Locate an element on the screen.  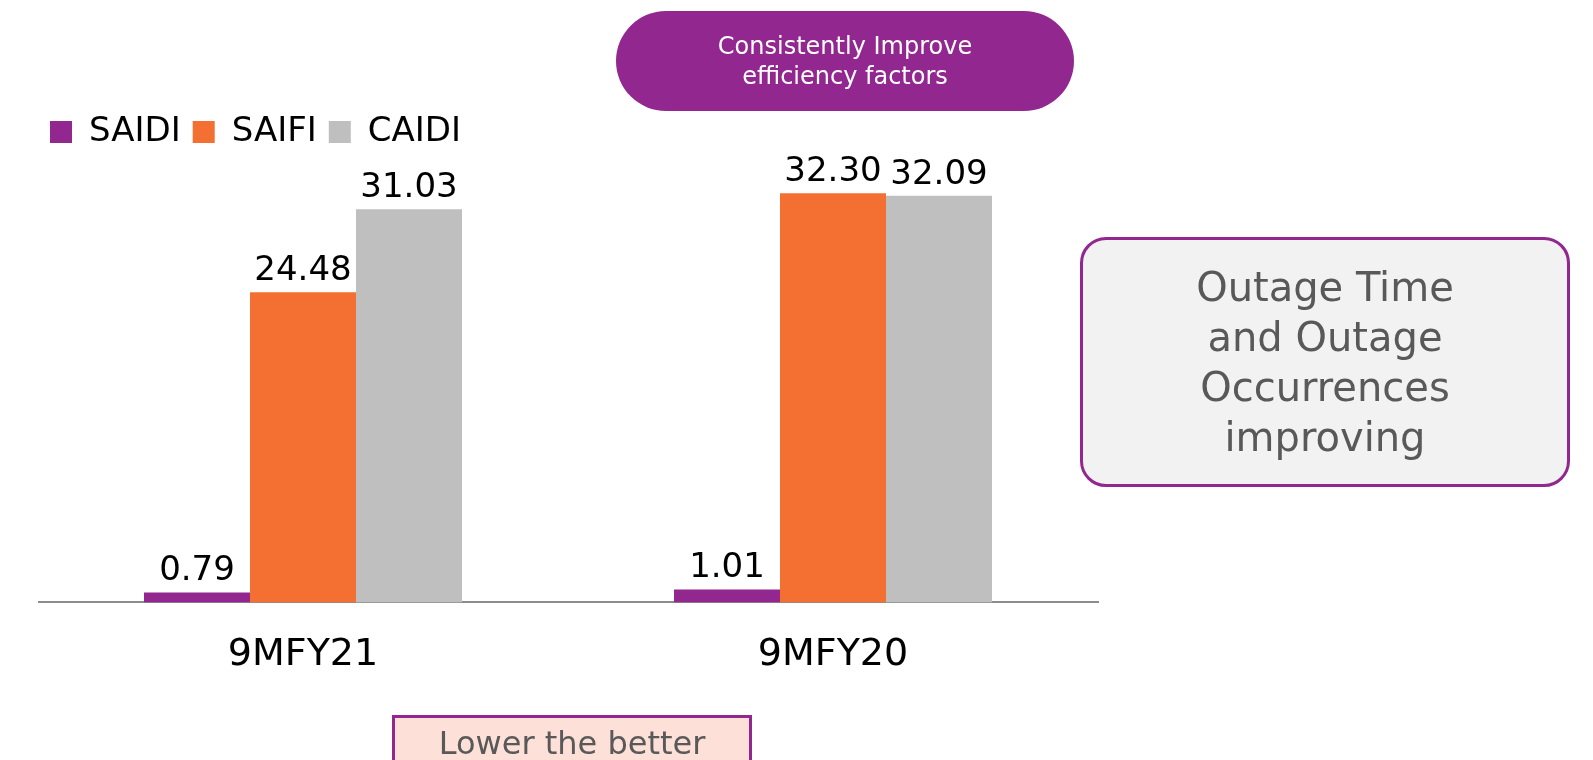
legend-label: SAIFI is located at coordinates (274, 128).